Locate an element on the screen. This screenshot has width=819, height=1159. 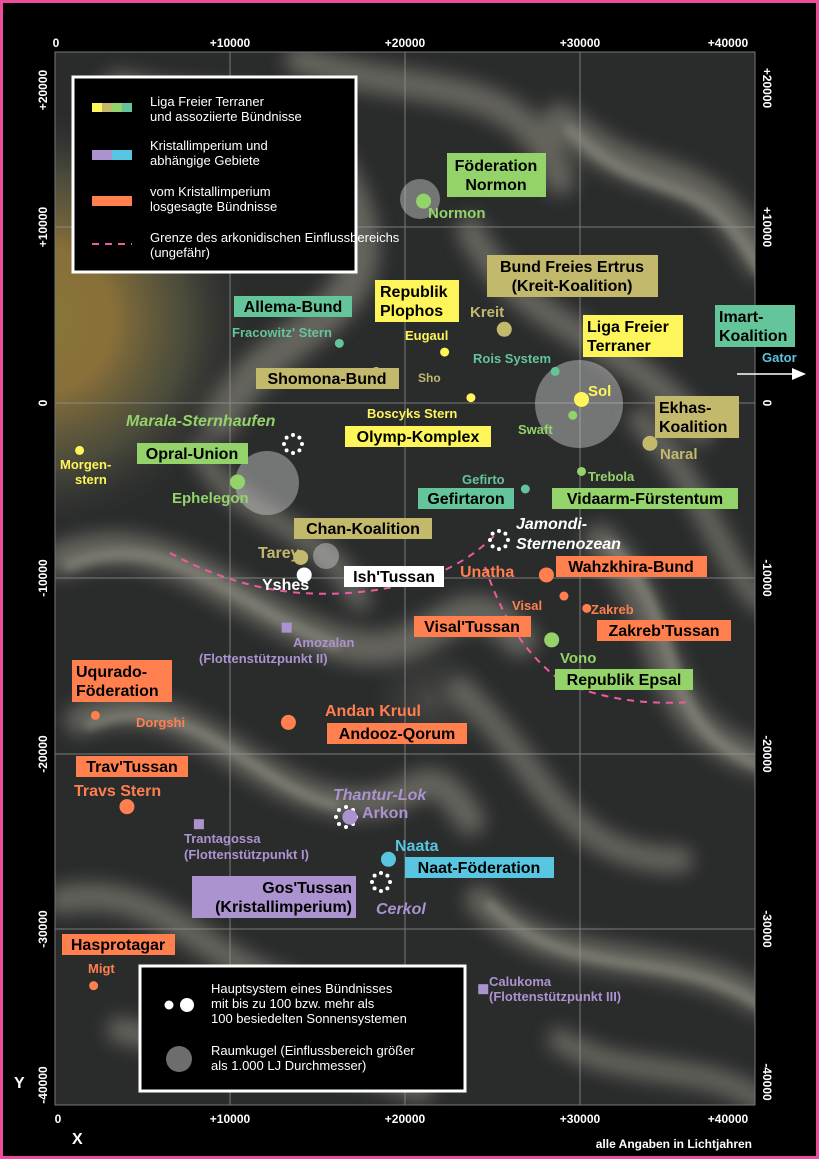
y-tick-left: -40000 is located at coordinates (43, 1085).